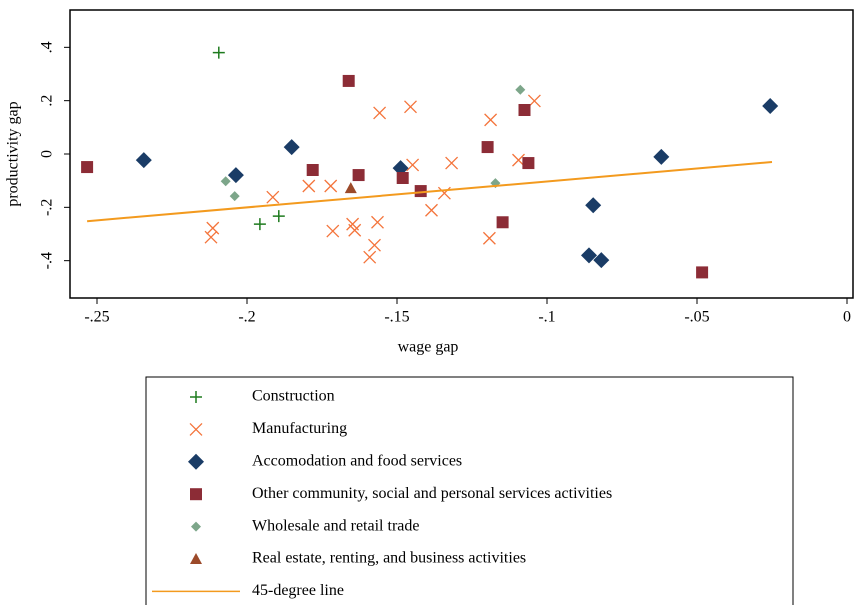 This screenshot has height=605, width=855. I want to click on x-tick-label: 0, so click(847, 317).